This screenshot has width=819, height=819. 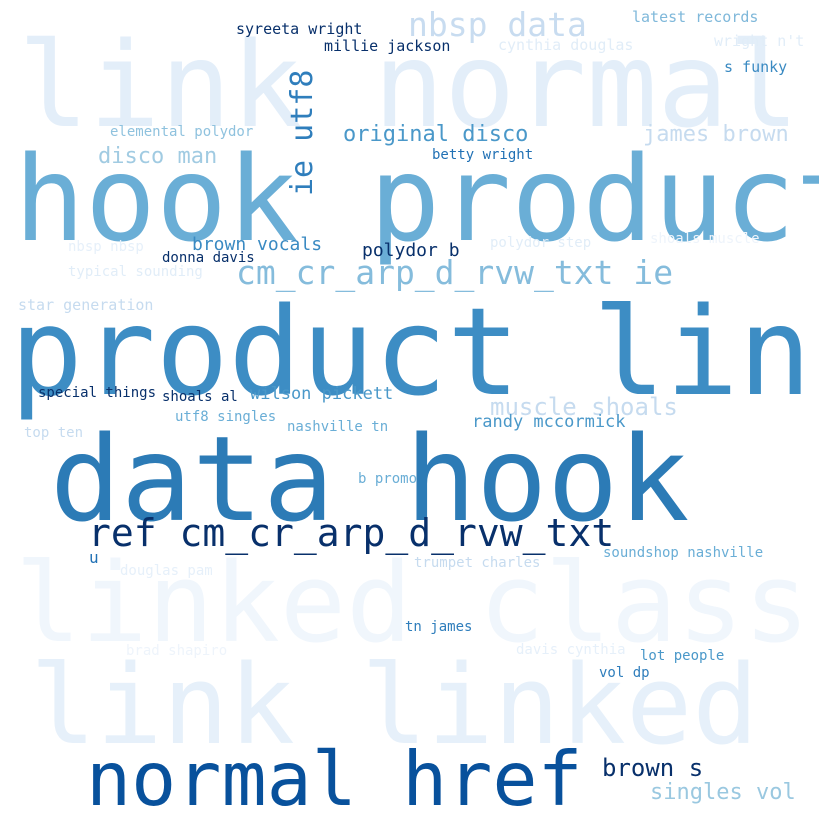 What do you see at coordinates (200, 397) in the screenshot?
I see `word-shoals-al: shoals al` at bounding box center [200, 397].